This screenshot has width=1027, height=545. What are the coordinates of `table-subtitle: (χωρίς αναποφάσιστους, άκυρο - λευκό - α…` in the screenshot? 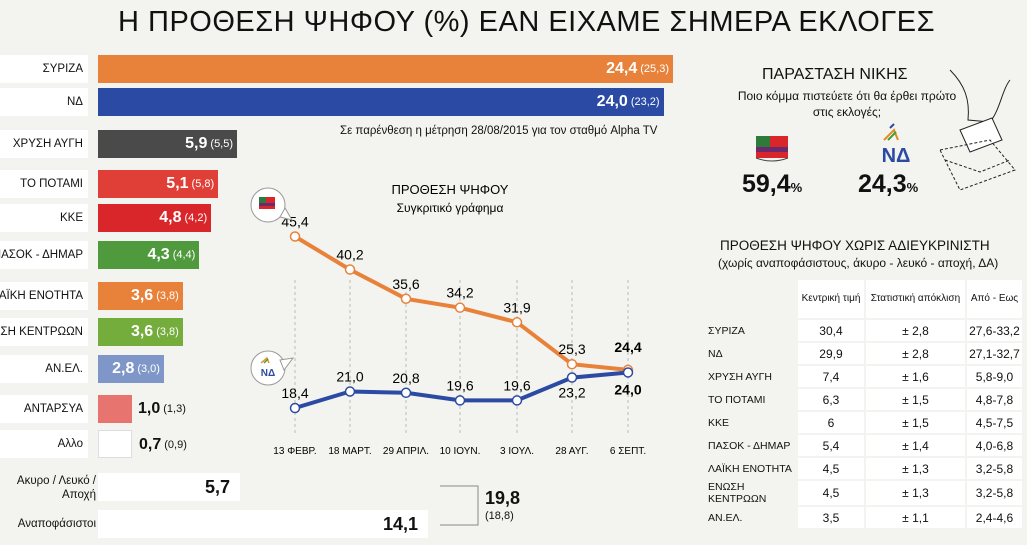 It's located at (858, 263).